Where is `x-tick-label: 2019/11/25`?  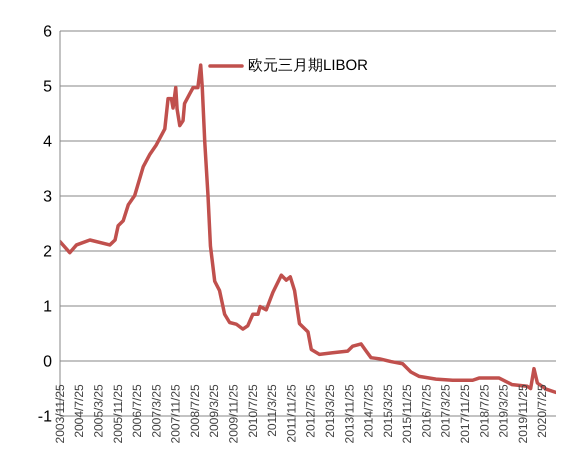
x-tick-label: 2019/11/25 is located at coordinates (523, 414).